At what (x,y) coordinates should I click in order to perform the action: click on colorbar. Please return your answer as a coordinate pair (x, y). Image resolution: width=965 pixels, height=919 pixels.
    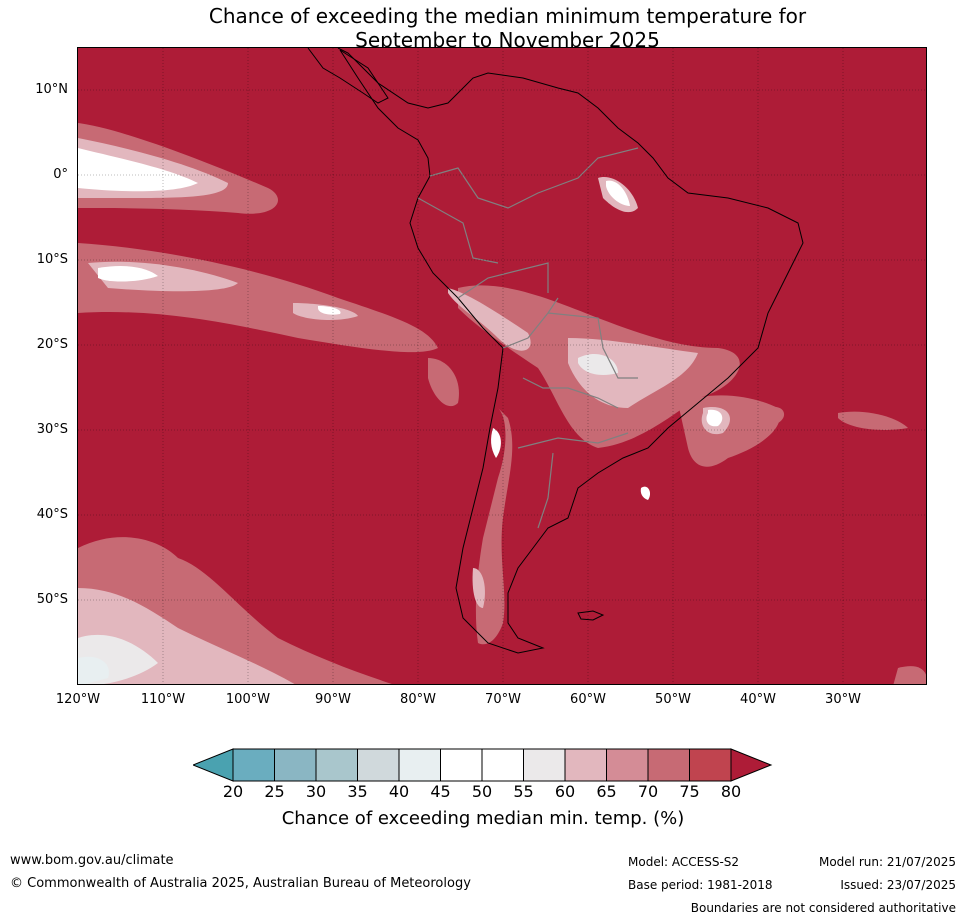
    Looking at the image, I should click on (483, 765).